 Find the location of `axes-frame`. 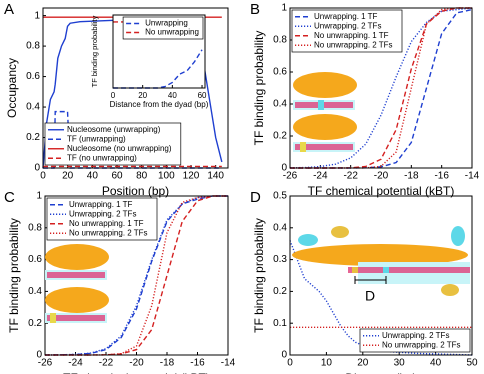

axes-frame is located at coordinates (159, 51).